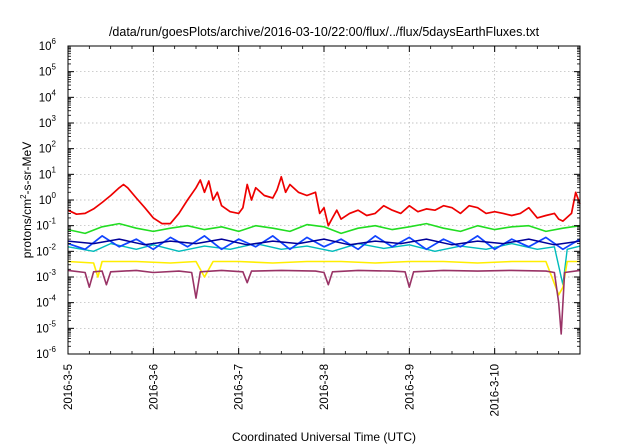 This screenshot has width=640, height=448. I want to click on y-tick-label: 10⁻⁶, so click(46, 353).